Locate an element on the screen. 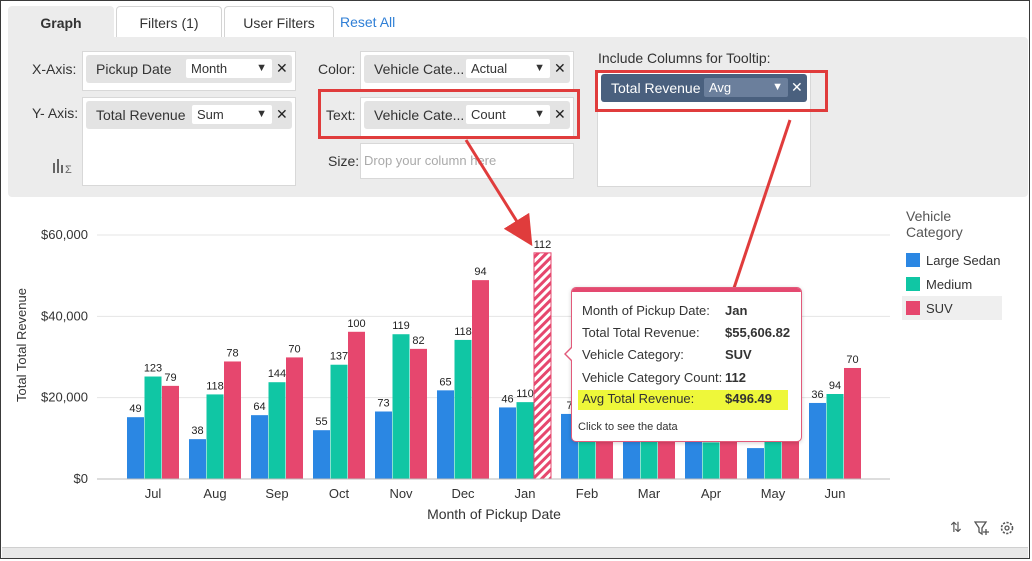 This screenshot has width=1032, height=561. tooltip-pill: Total Revenue Avg ▼ ✕ is located at coordinates (704, 88).